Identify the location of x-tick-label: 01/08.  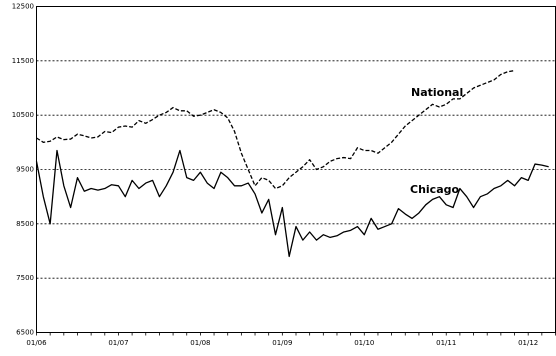
(200, 343).